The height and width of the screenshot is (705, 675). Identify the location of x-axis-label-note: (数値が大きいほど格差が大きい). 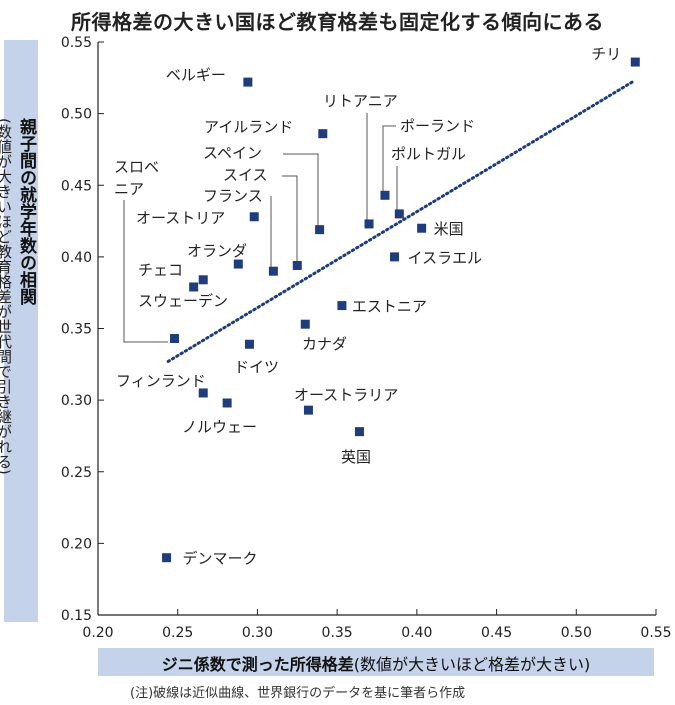
(472, 664).